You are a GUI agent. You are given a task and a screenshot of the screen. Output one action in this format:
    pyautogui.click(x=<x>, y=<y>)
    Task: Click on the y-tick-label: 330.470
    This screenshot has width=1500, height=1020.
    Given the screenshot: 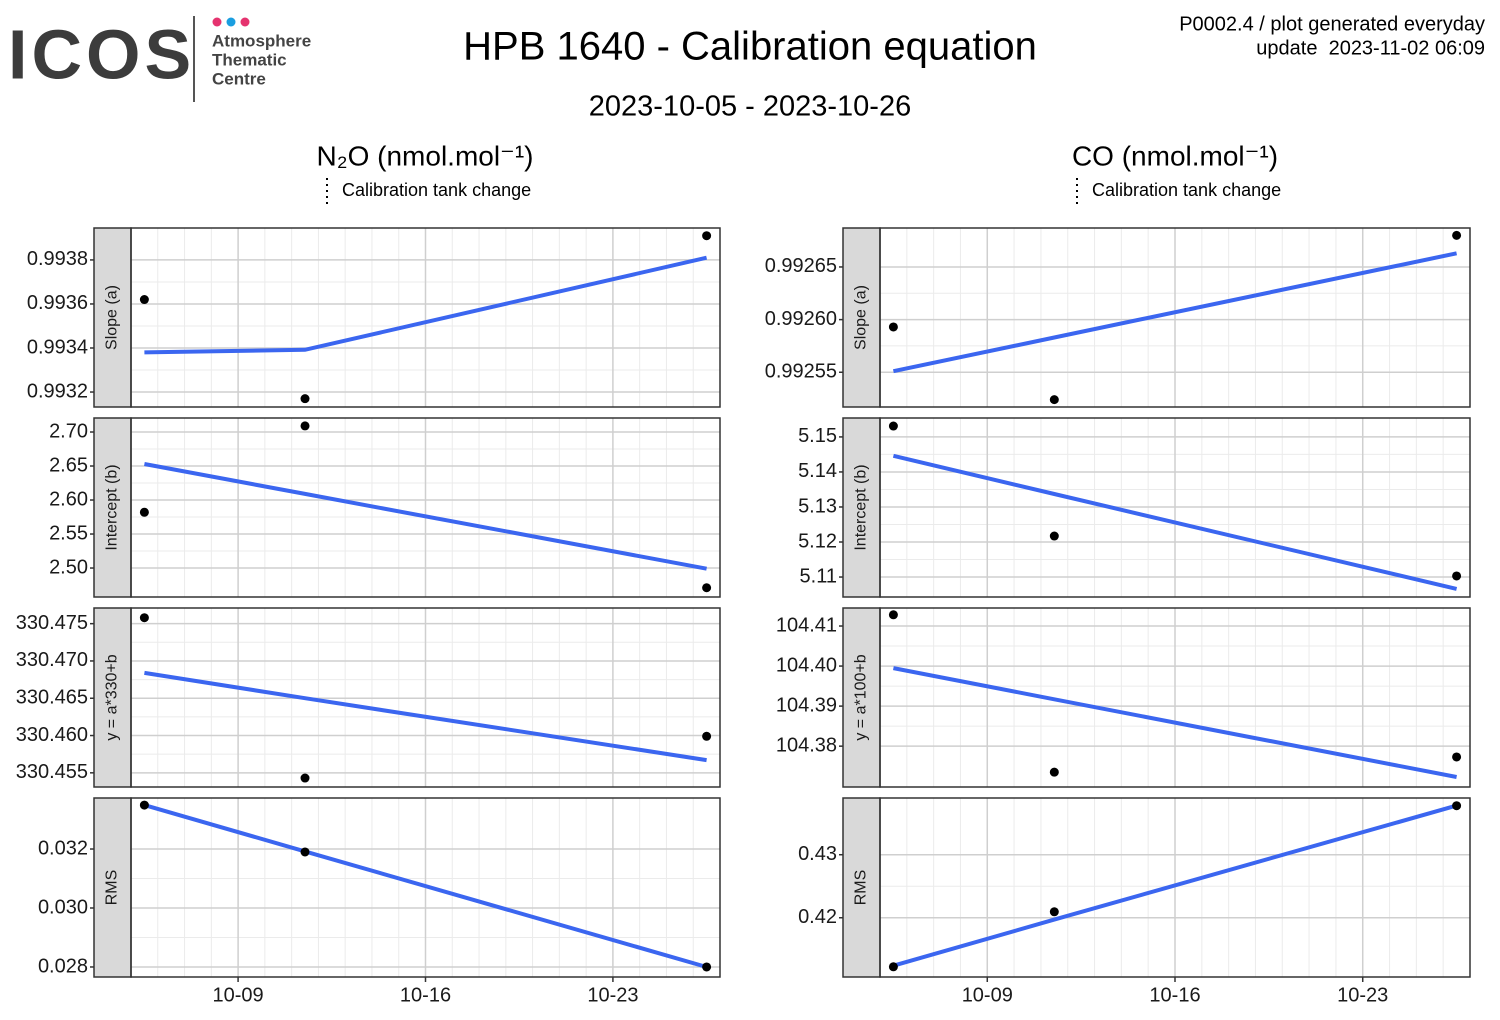 What is the action you would take?
    pyautogui.click(x=52, y=660)
    